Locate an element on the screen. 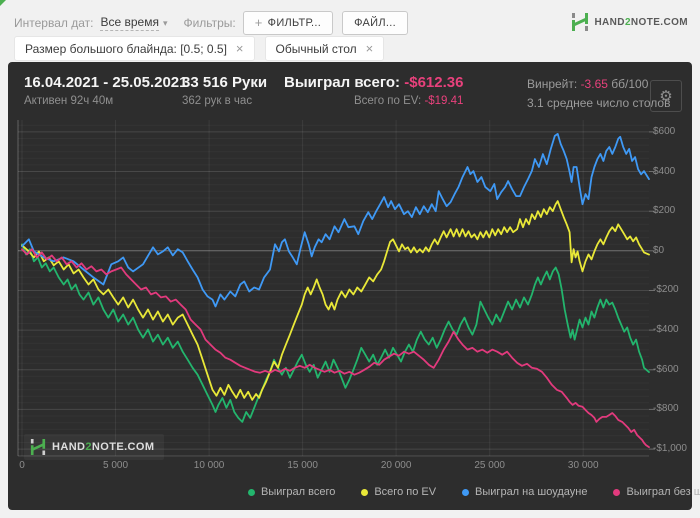 The image size is (700, 518). hands-count: 33 516 Руки is located at coordinates (225, 82).